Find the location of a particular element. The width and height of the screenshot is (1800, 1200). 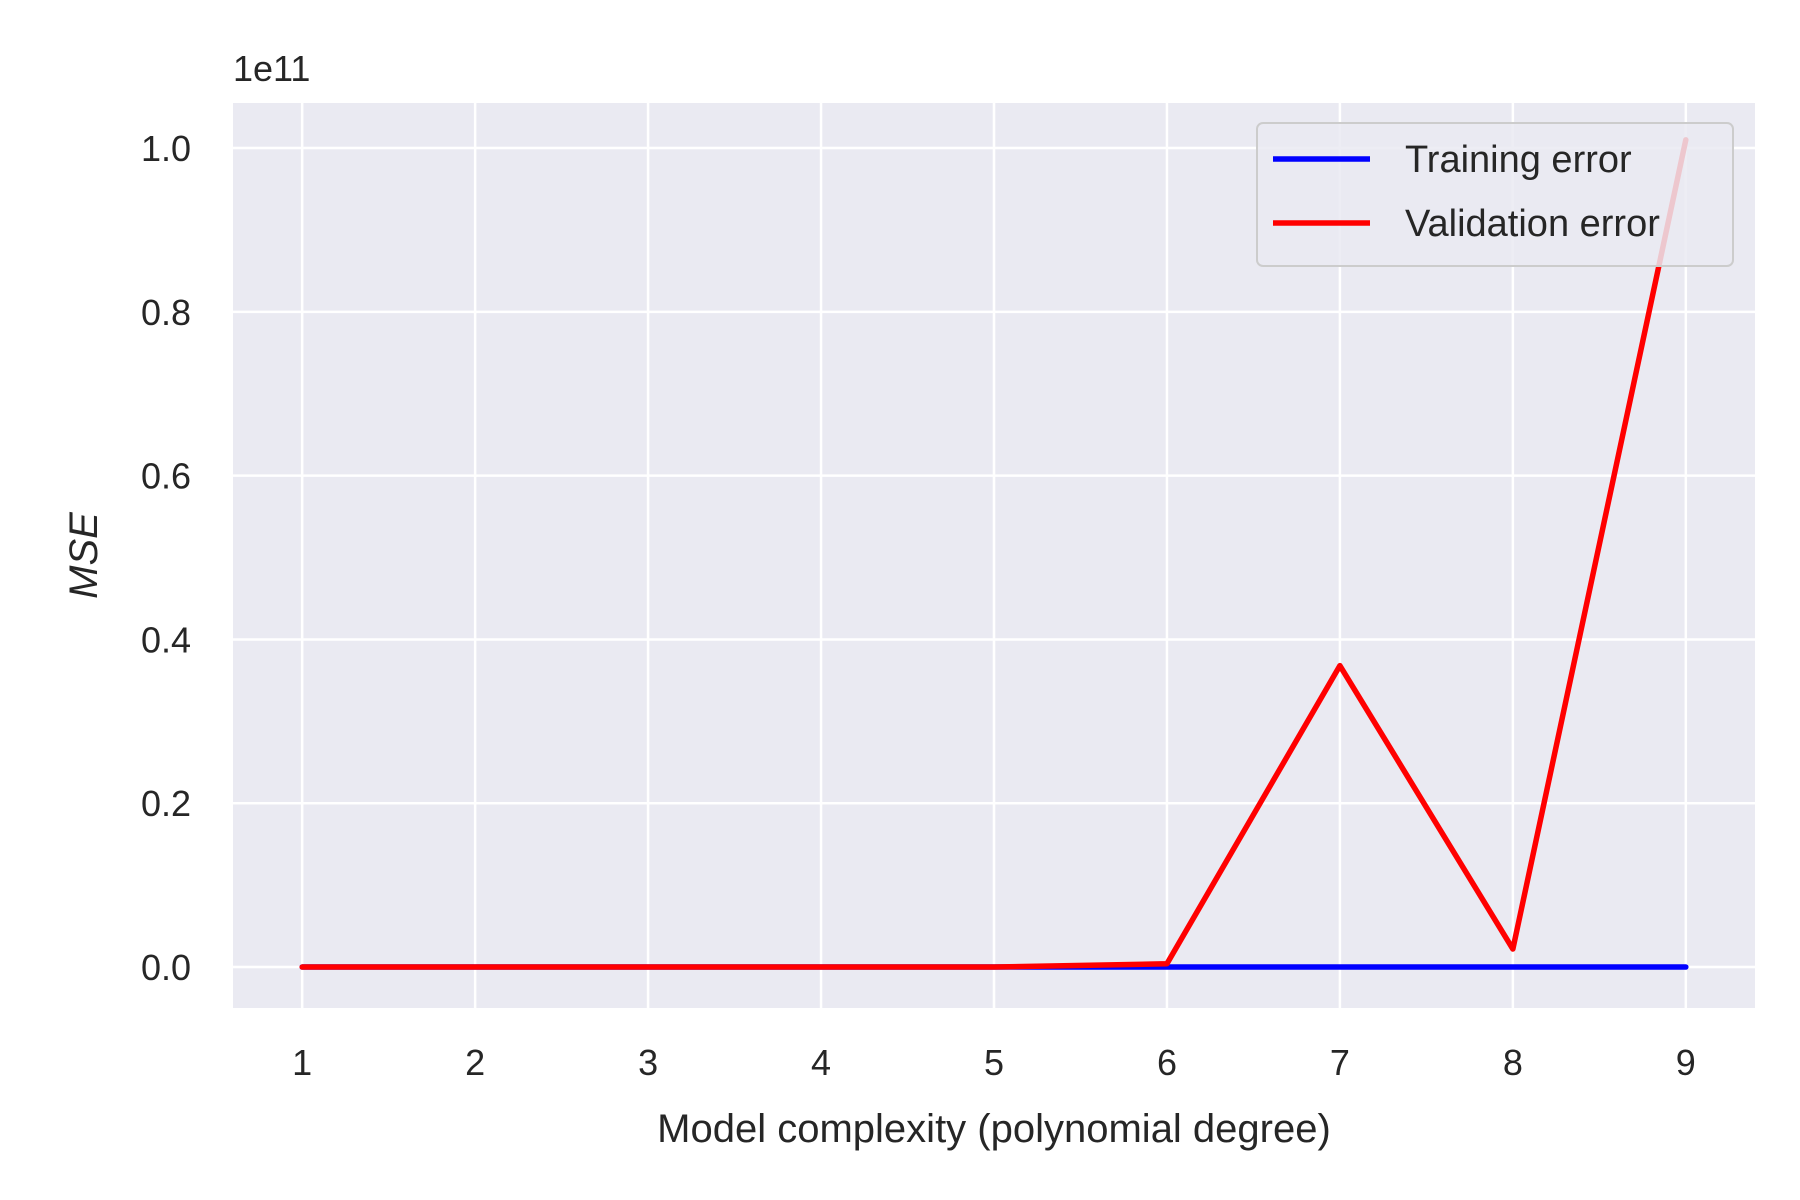

legend-label: Validation error is located at coordinates (1532, 224).